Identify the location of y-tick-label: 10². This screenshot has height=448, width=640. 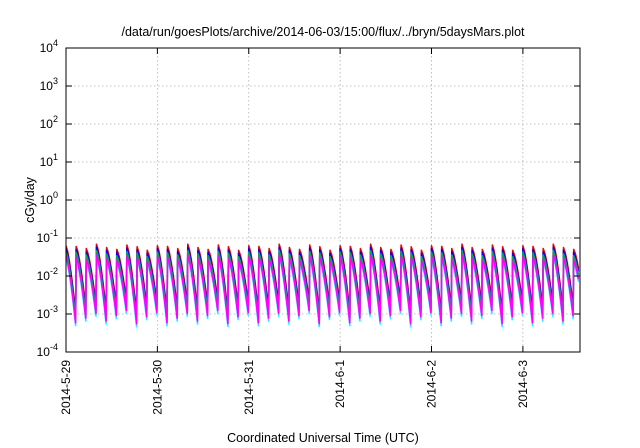
(49, 122).